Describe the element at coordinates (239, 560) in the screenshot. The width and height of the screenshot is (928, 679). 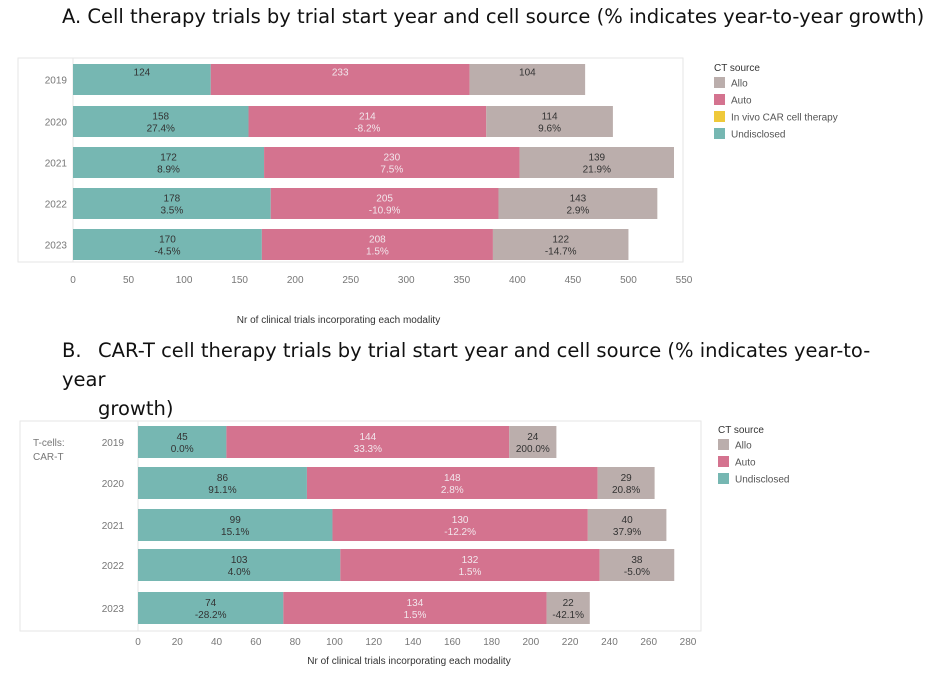
I see `bar-value-label: 103` at that location.